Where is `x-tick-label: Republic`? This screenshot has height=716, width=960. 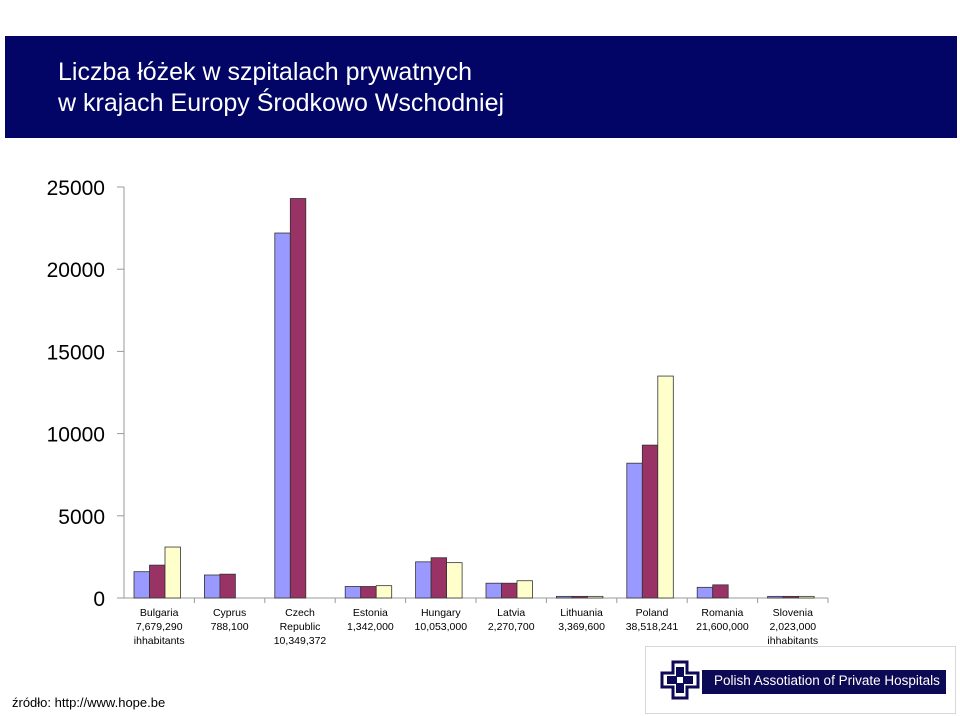
x-tick-label: Republic is located at coordinates (300, 627).